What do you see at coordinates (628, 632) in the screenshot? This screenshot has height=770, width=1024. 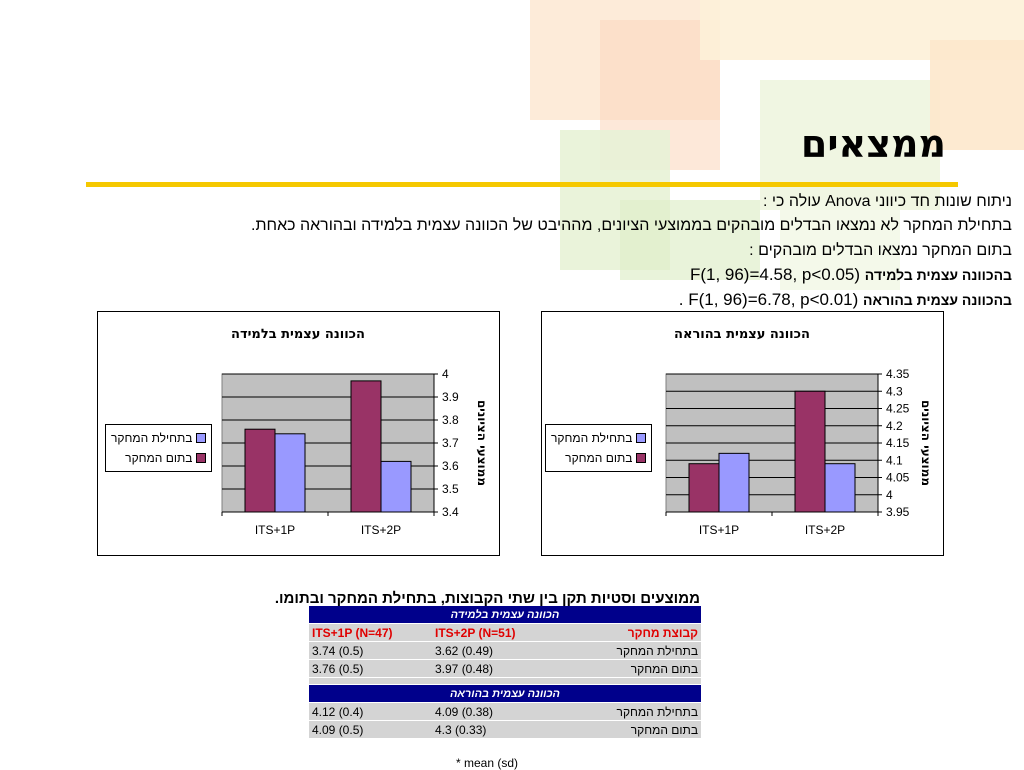 I see `group-header: קבוצת מחקר` at bounding box center [628, 632].